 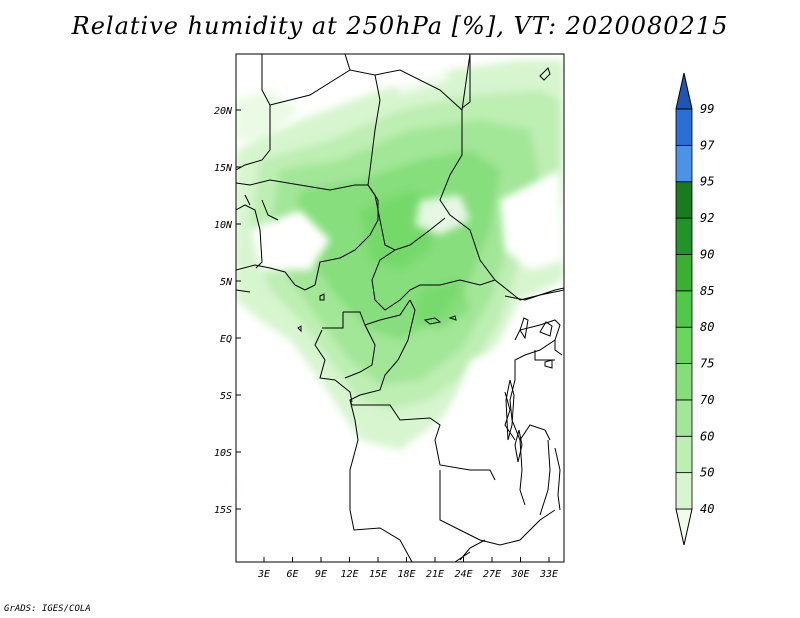 I want to click on longitude-axis: 3E 6E 9E 12E 15E 18E 21E 24E 27E 30E 33E, so click(x=407, y=568).